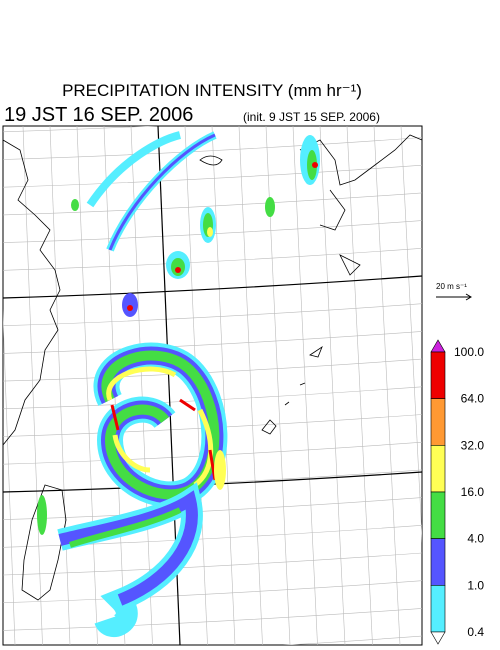  I want to click on colorbar: 100.0 64.0 32.0 16.0 4.0 1.0 0.4, so click(457, 492).